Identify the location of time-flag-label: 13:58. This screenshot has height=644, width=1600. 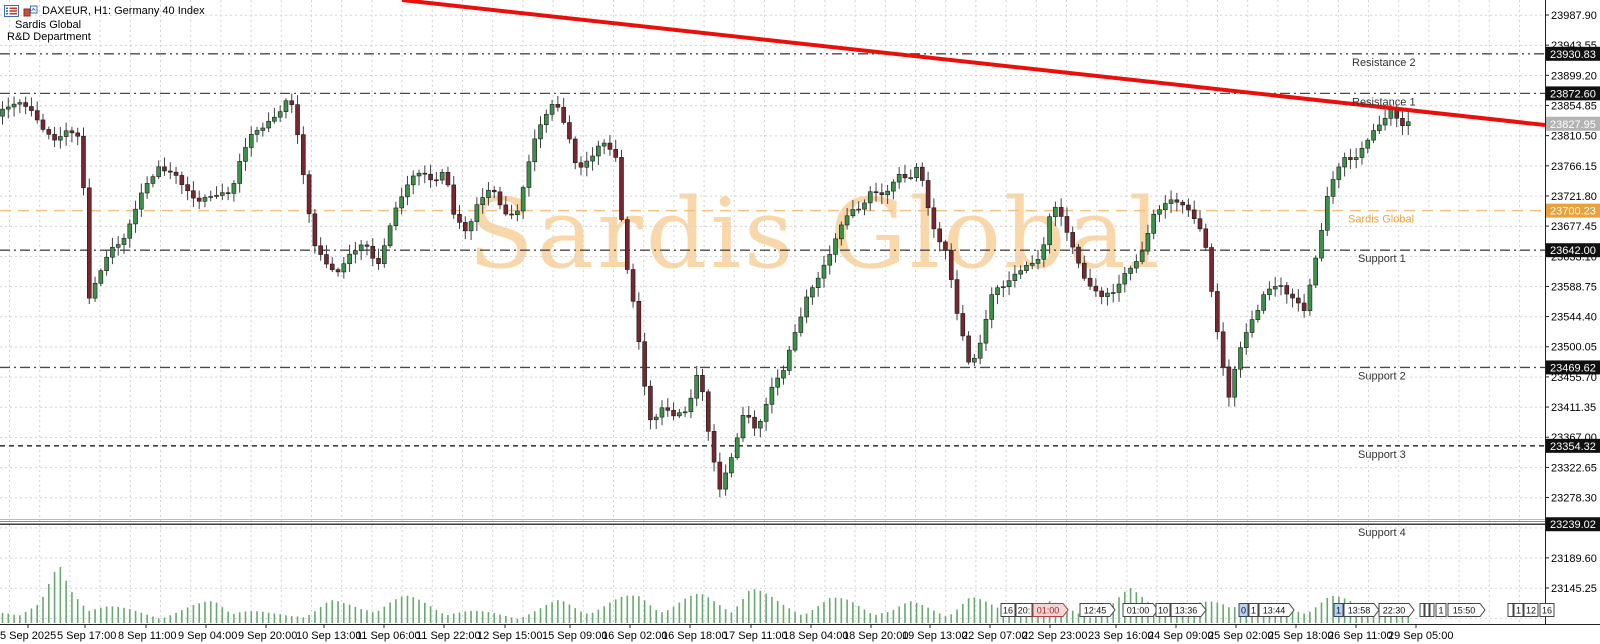
(1359, 611).